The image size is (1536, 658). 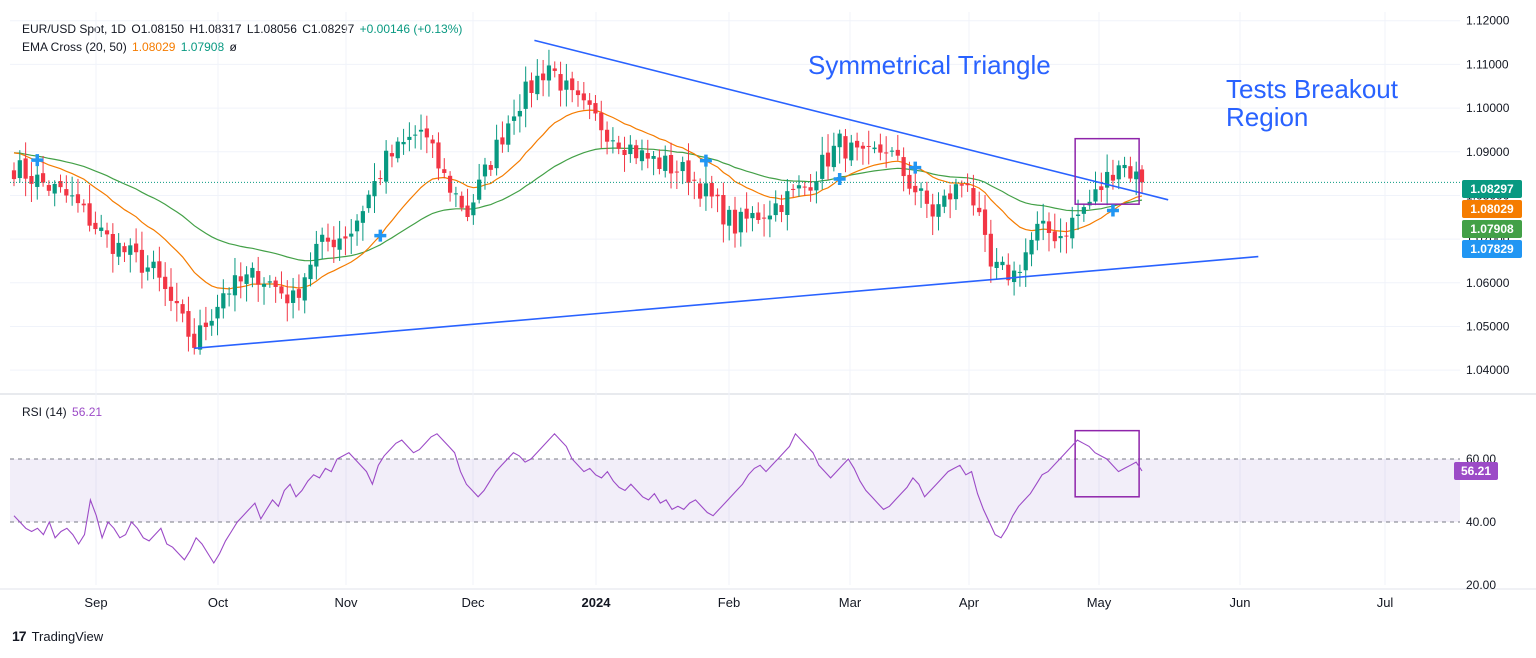 What do you see at coordinates (726, 302) in the screenshot?
I see `trendline-lower` at bounding box center [726, 302].